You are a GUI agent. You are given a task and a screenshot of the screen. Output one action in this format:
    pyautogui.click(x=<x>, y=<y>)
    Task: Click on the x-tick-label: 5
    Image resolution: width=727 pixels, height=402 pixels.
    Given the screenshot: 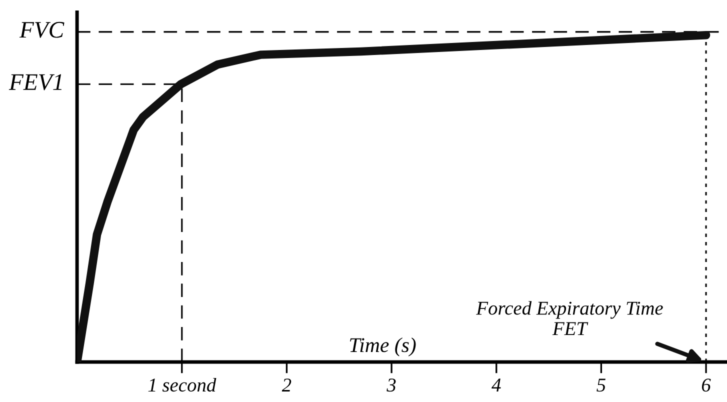 What is the action you would take?
    pyautogui.click(x=601, y=385)
    